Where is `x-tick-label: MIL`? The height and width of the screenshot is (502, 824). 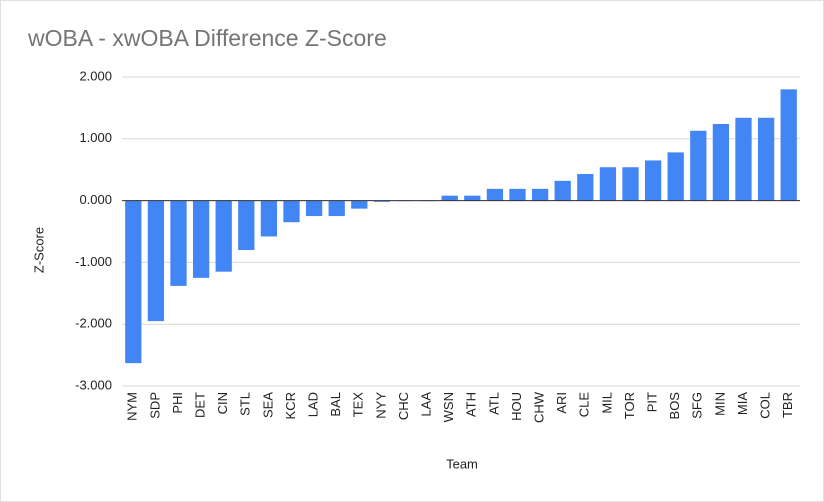 x-tick-label: MIL is located at coordinates (606, 403).